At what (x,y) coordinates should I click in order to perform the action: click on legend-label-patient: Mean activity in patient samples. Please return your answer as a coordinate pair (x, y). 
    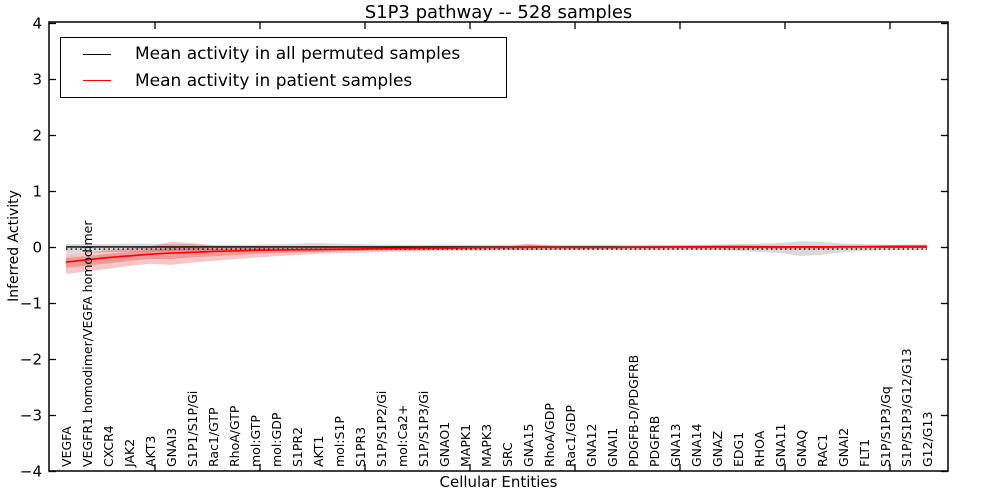
    Looking at the image, I should click on (274, 80).